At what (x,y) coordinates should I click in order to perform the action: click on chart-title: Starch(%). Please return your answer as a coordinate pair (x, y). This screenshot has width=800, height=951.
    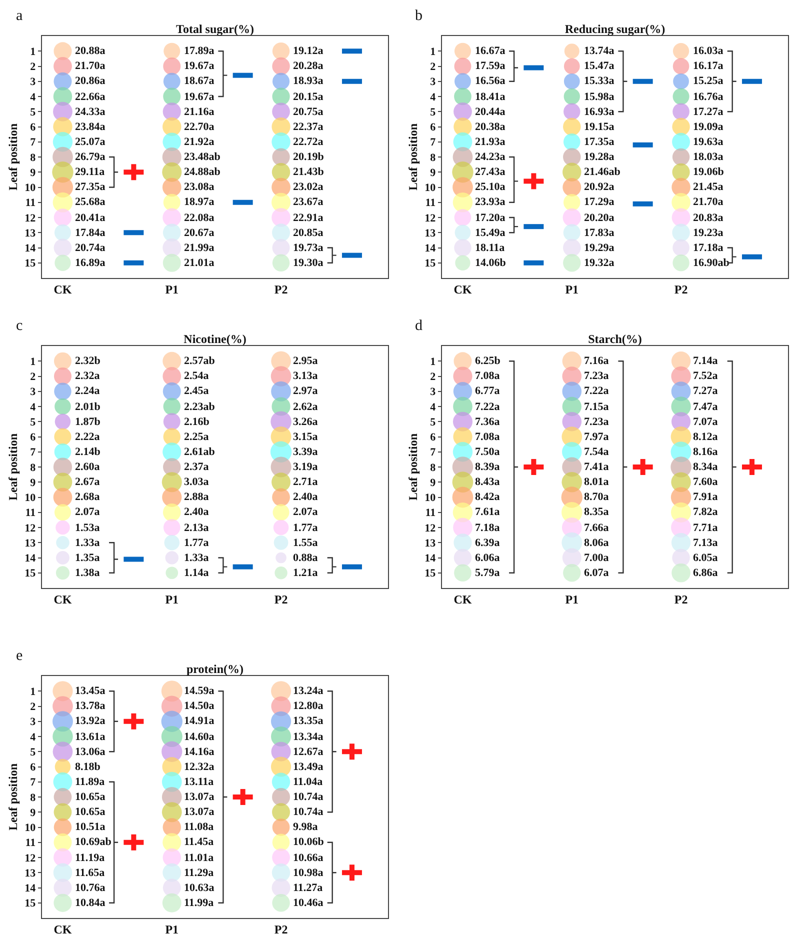
    Looking at the image, I should click on (615, 339).